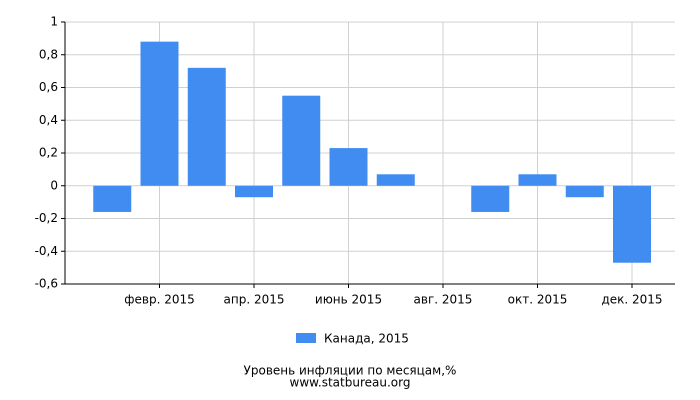 This screenshot has width=700, height=400. Describe the element at coordinates (350, 383) in the screenshot. I see `chart-subtitle: www.statbureau.org` at that location.